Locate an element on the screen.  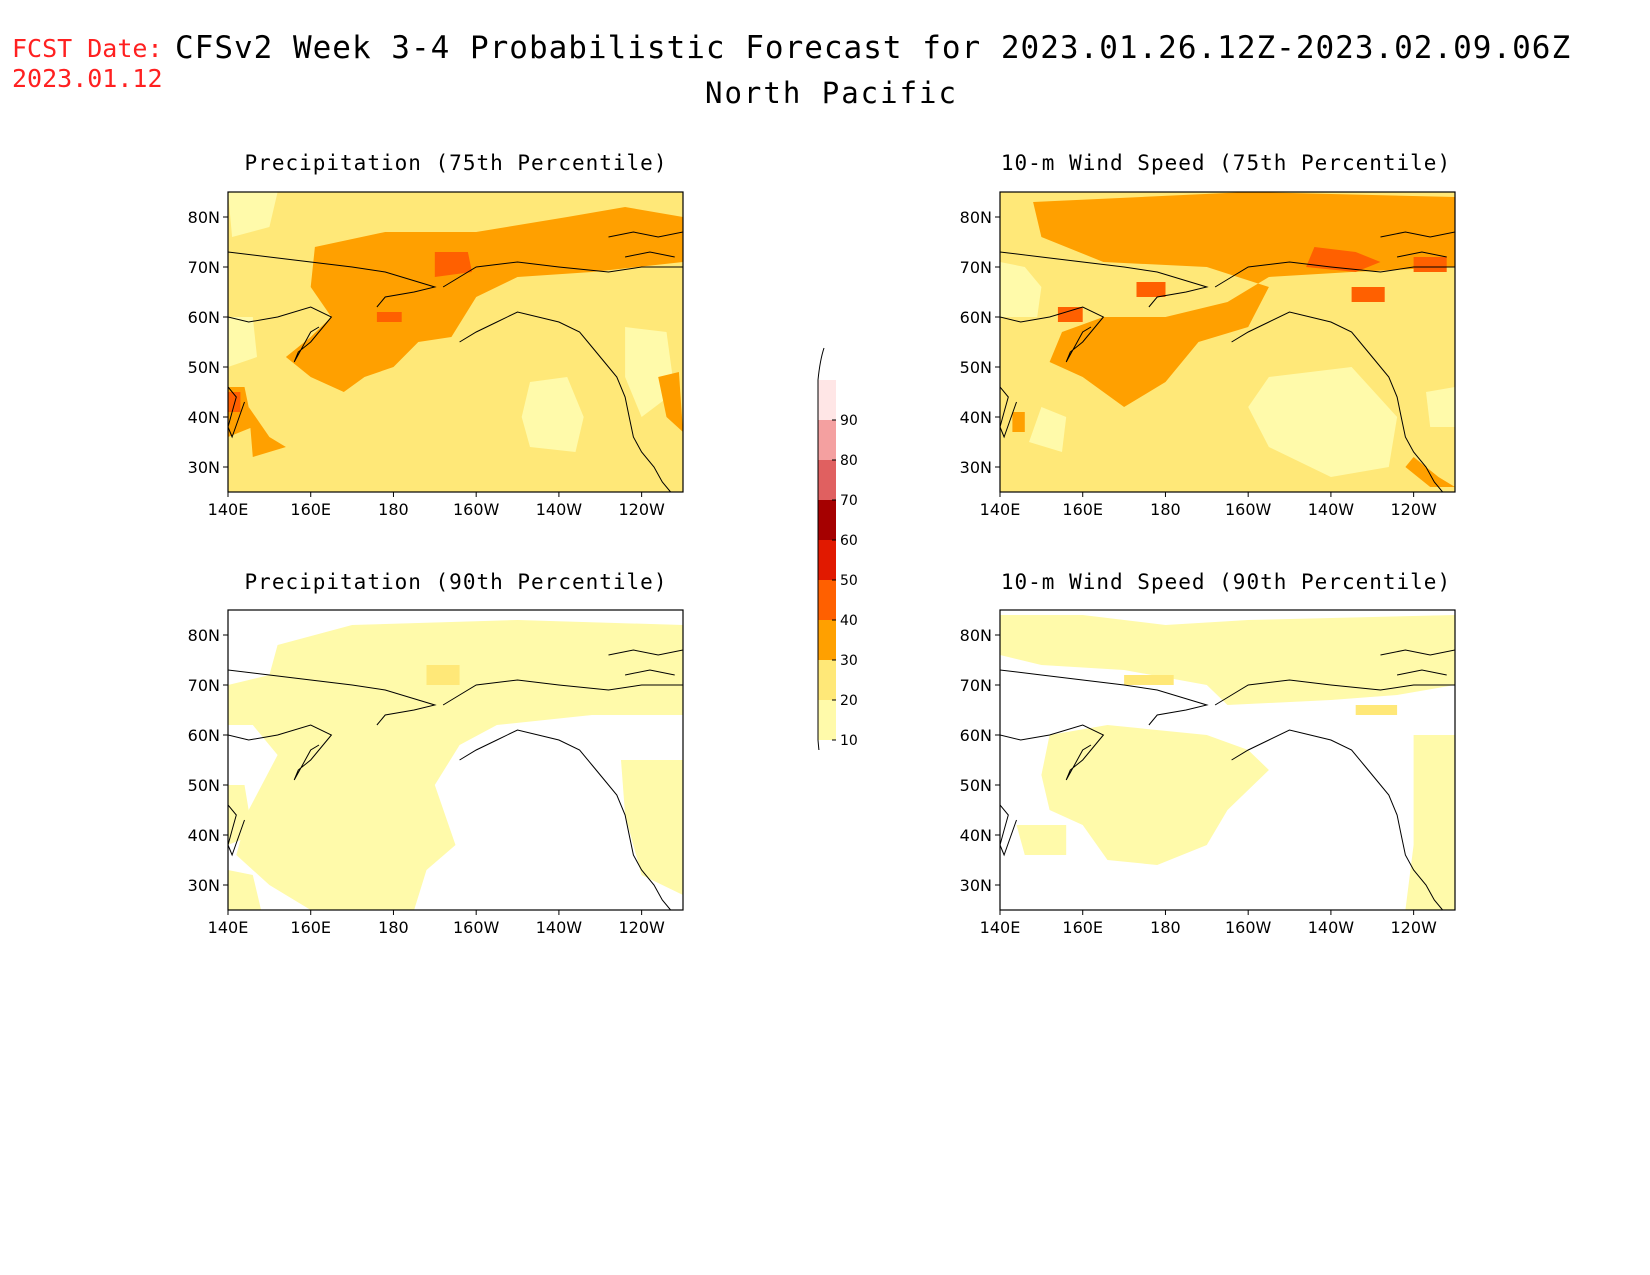
colorbar-head is located at coordinates (821, 364).